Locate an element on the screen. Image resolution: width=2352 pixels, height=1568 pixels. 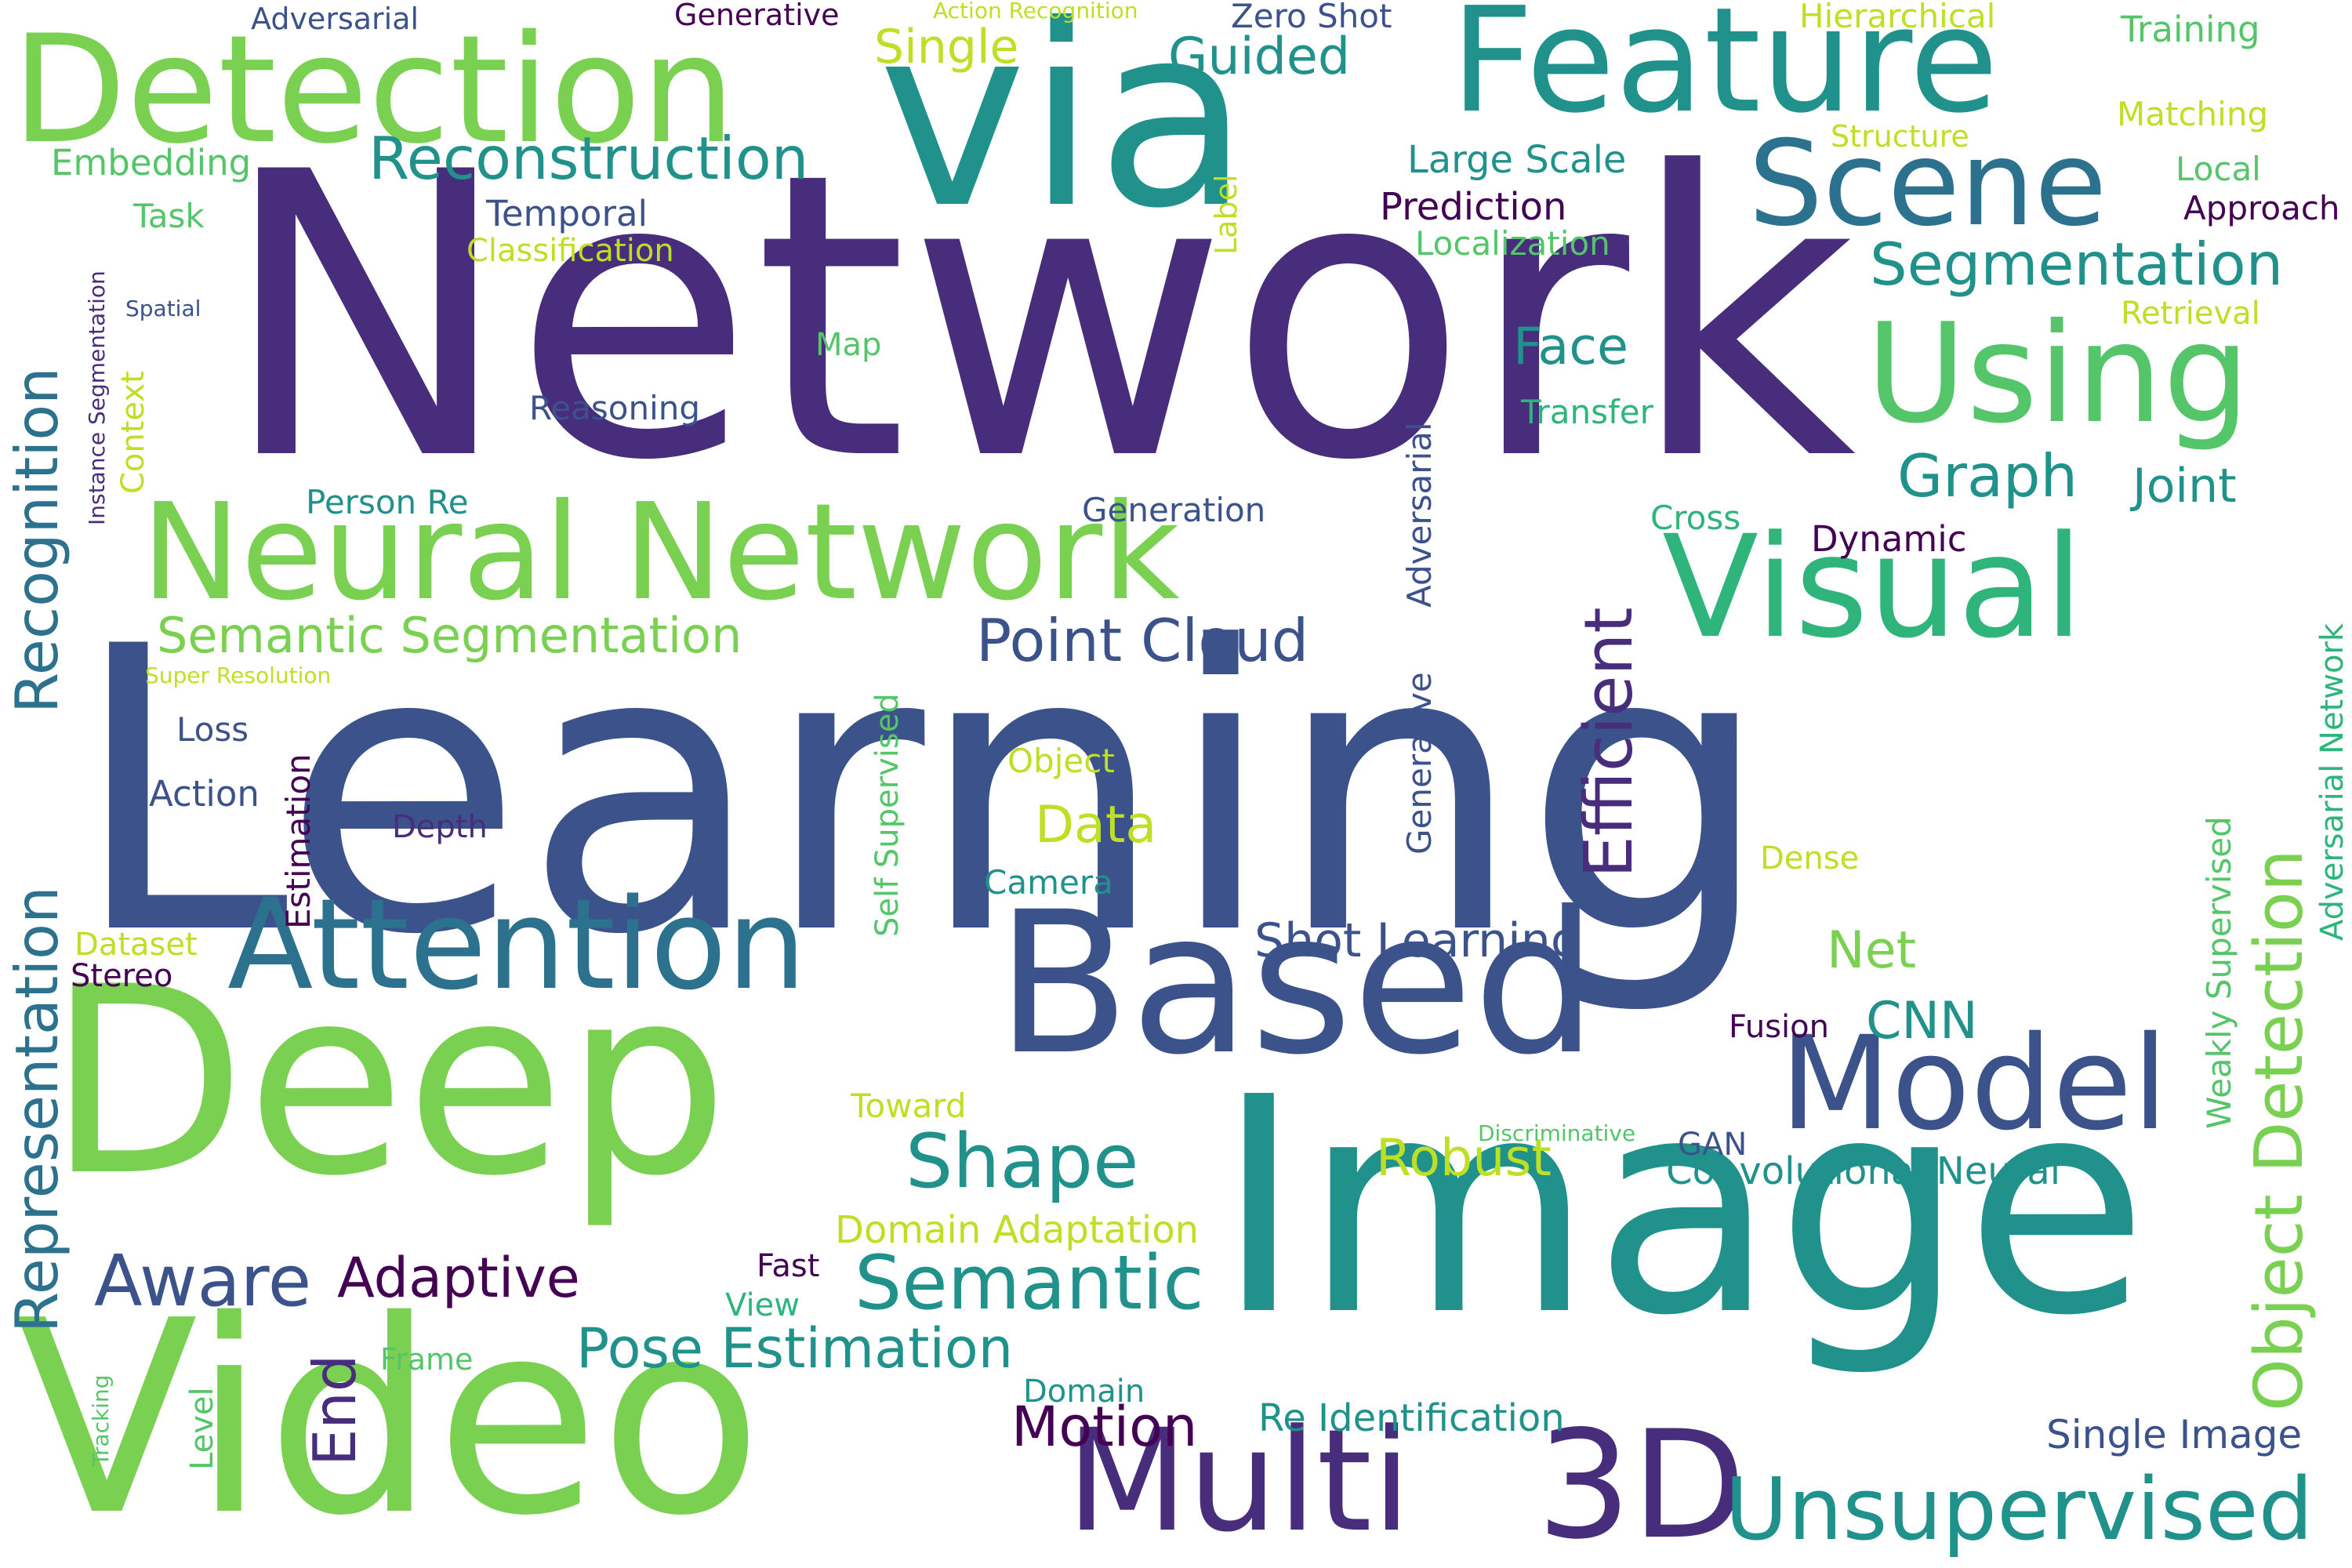
word-object-detection: Object Detection is located at coordinates (2279, 1130).